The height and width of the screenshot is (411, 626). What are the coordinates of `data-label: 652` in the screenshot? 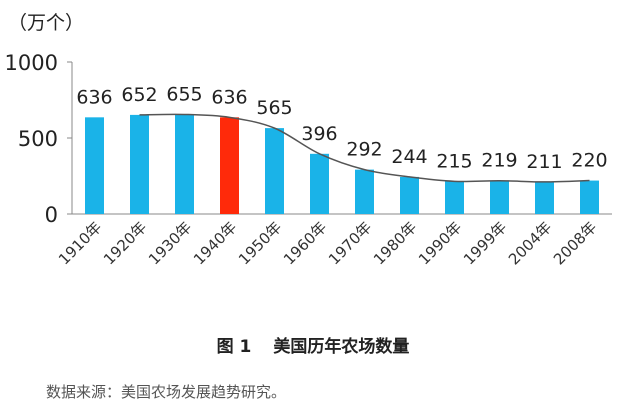 It's located at (139, 95).